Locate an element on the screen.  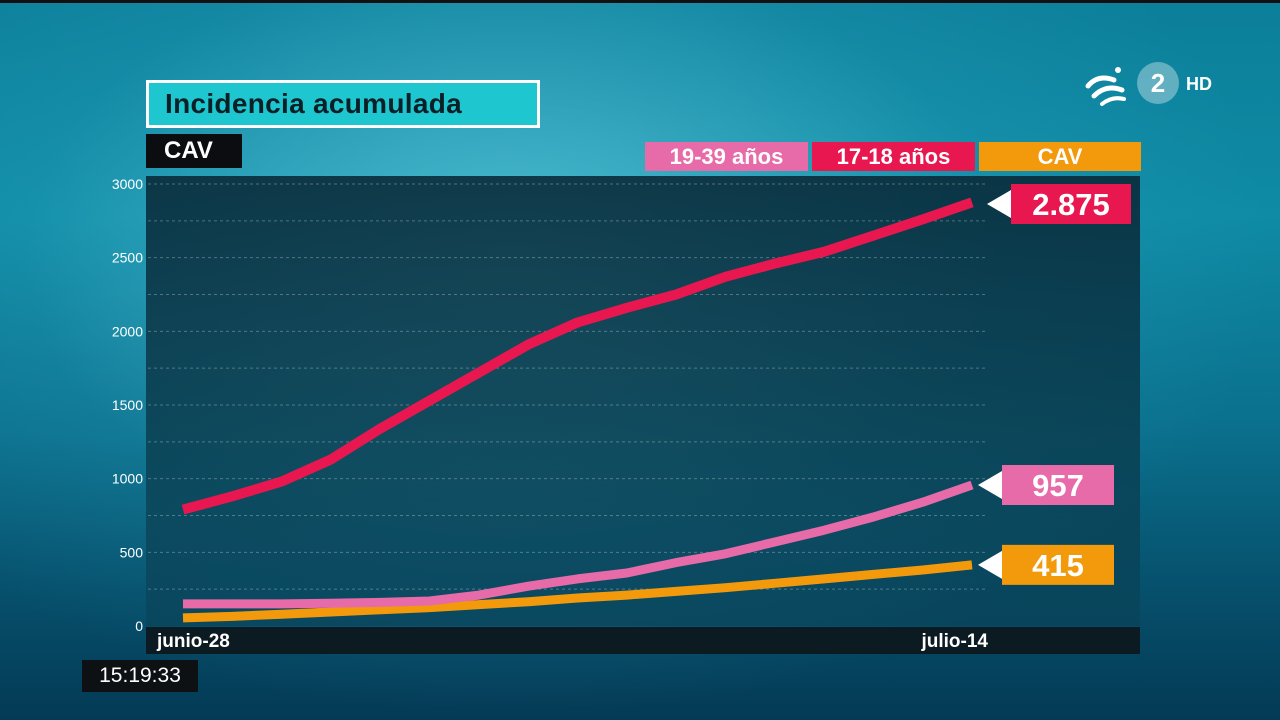
y-tick-label: 1500 is located at coordinates (127, 405).